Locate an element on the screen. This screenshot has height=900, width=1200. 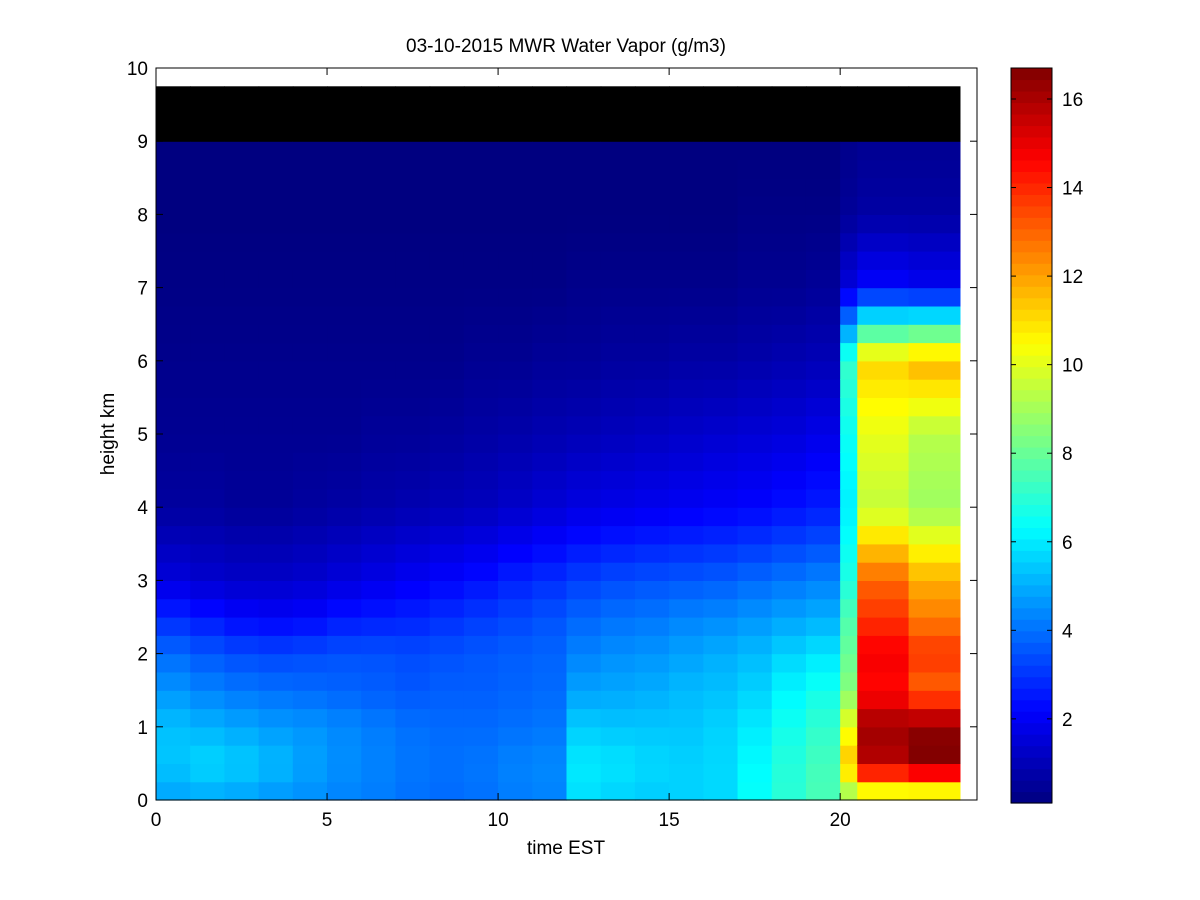
y-tick-label: 1 is located at coordinates (142, 728).